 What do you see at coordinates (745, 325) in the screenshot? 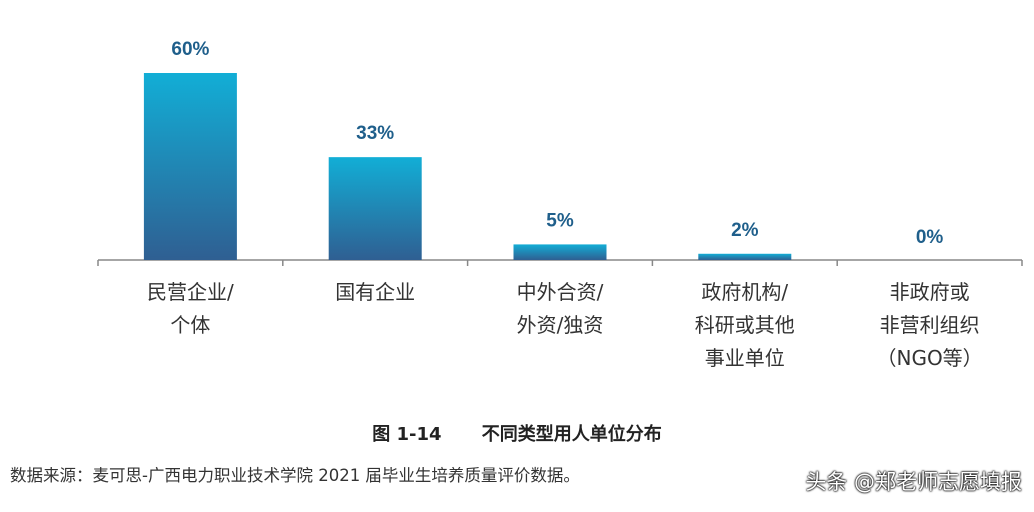
I see `category-tick-label: 科研或其他` at bounding box center [745, 325].